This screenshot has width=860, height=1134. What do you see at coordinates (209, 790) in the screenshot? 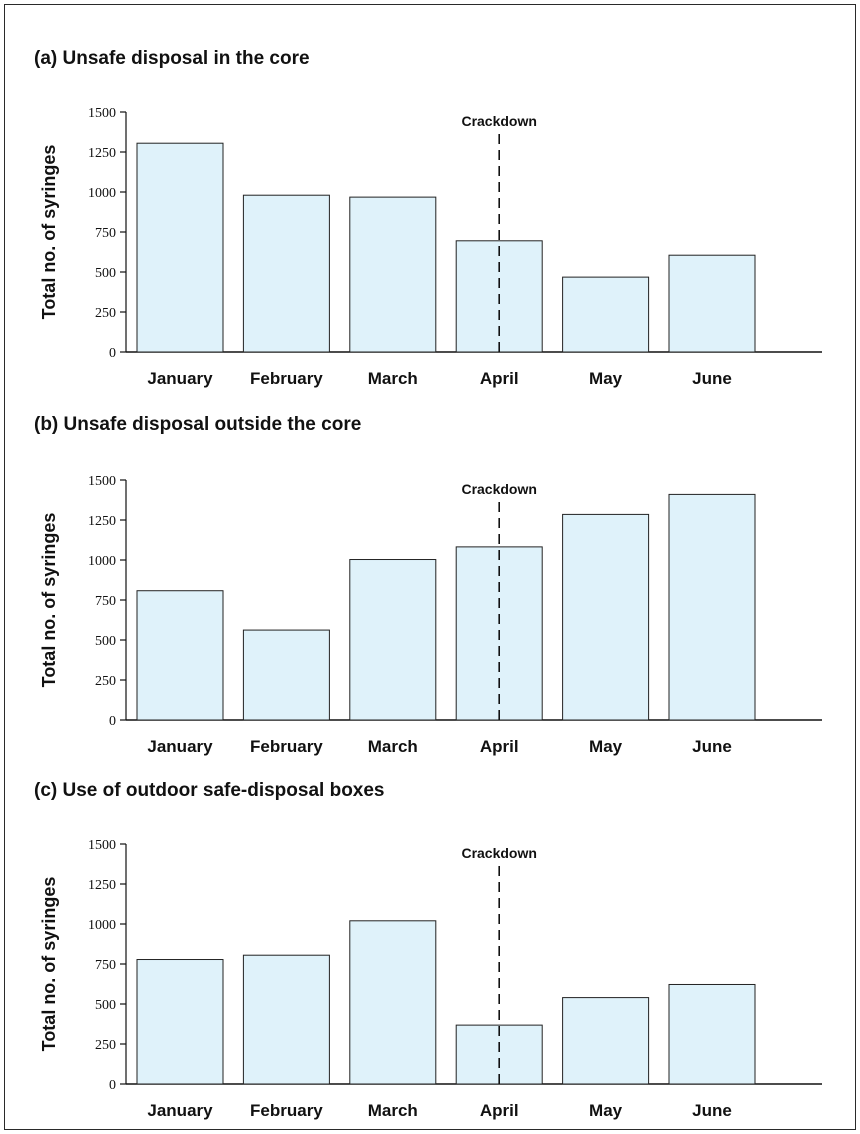
I see `panel-title: (c) Use of outdoor safe-disposal boxes` at bounding box center [209, 790].